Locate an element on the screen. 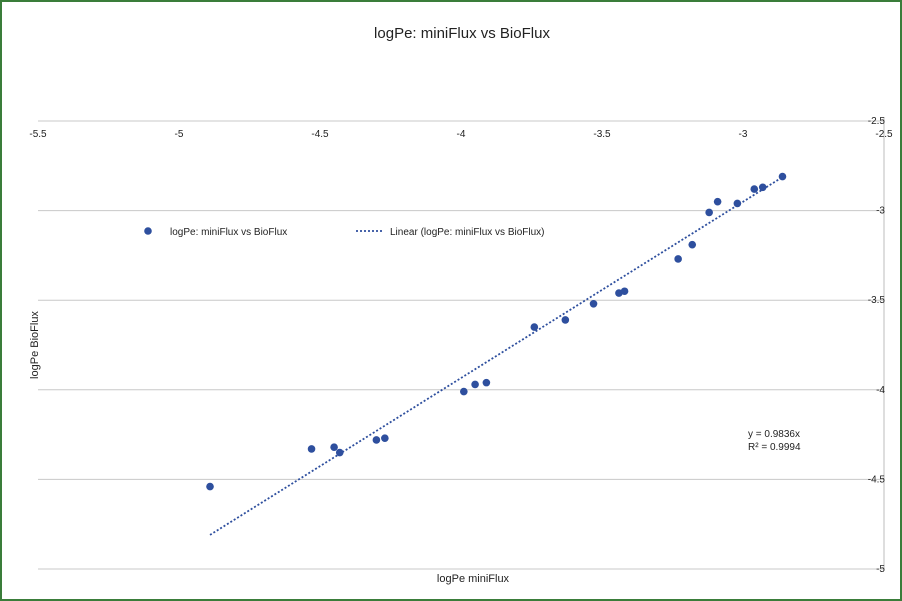 The width and height of the screenshot is (902, 601). y-tick-label: -5 is located at coordinates (880, 569).